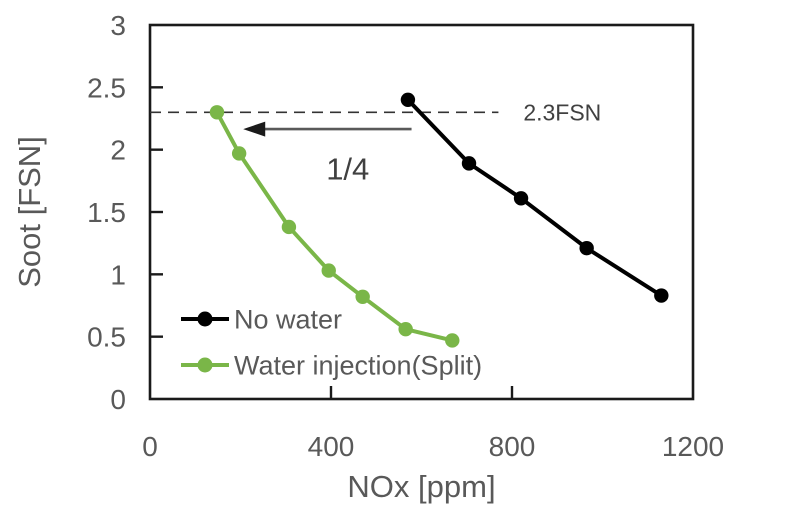 Image resolution: width=805 pixels, height=512 pixels. What do you see at coordinates (534, 197) in the screenshot?
I see `series-line-no-water` at bounding box center [534, 197].